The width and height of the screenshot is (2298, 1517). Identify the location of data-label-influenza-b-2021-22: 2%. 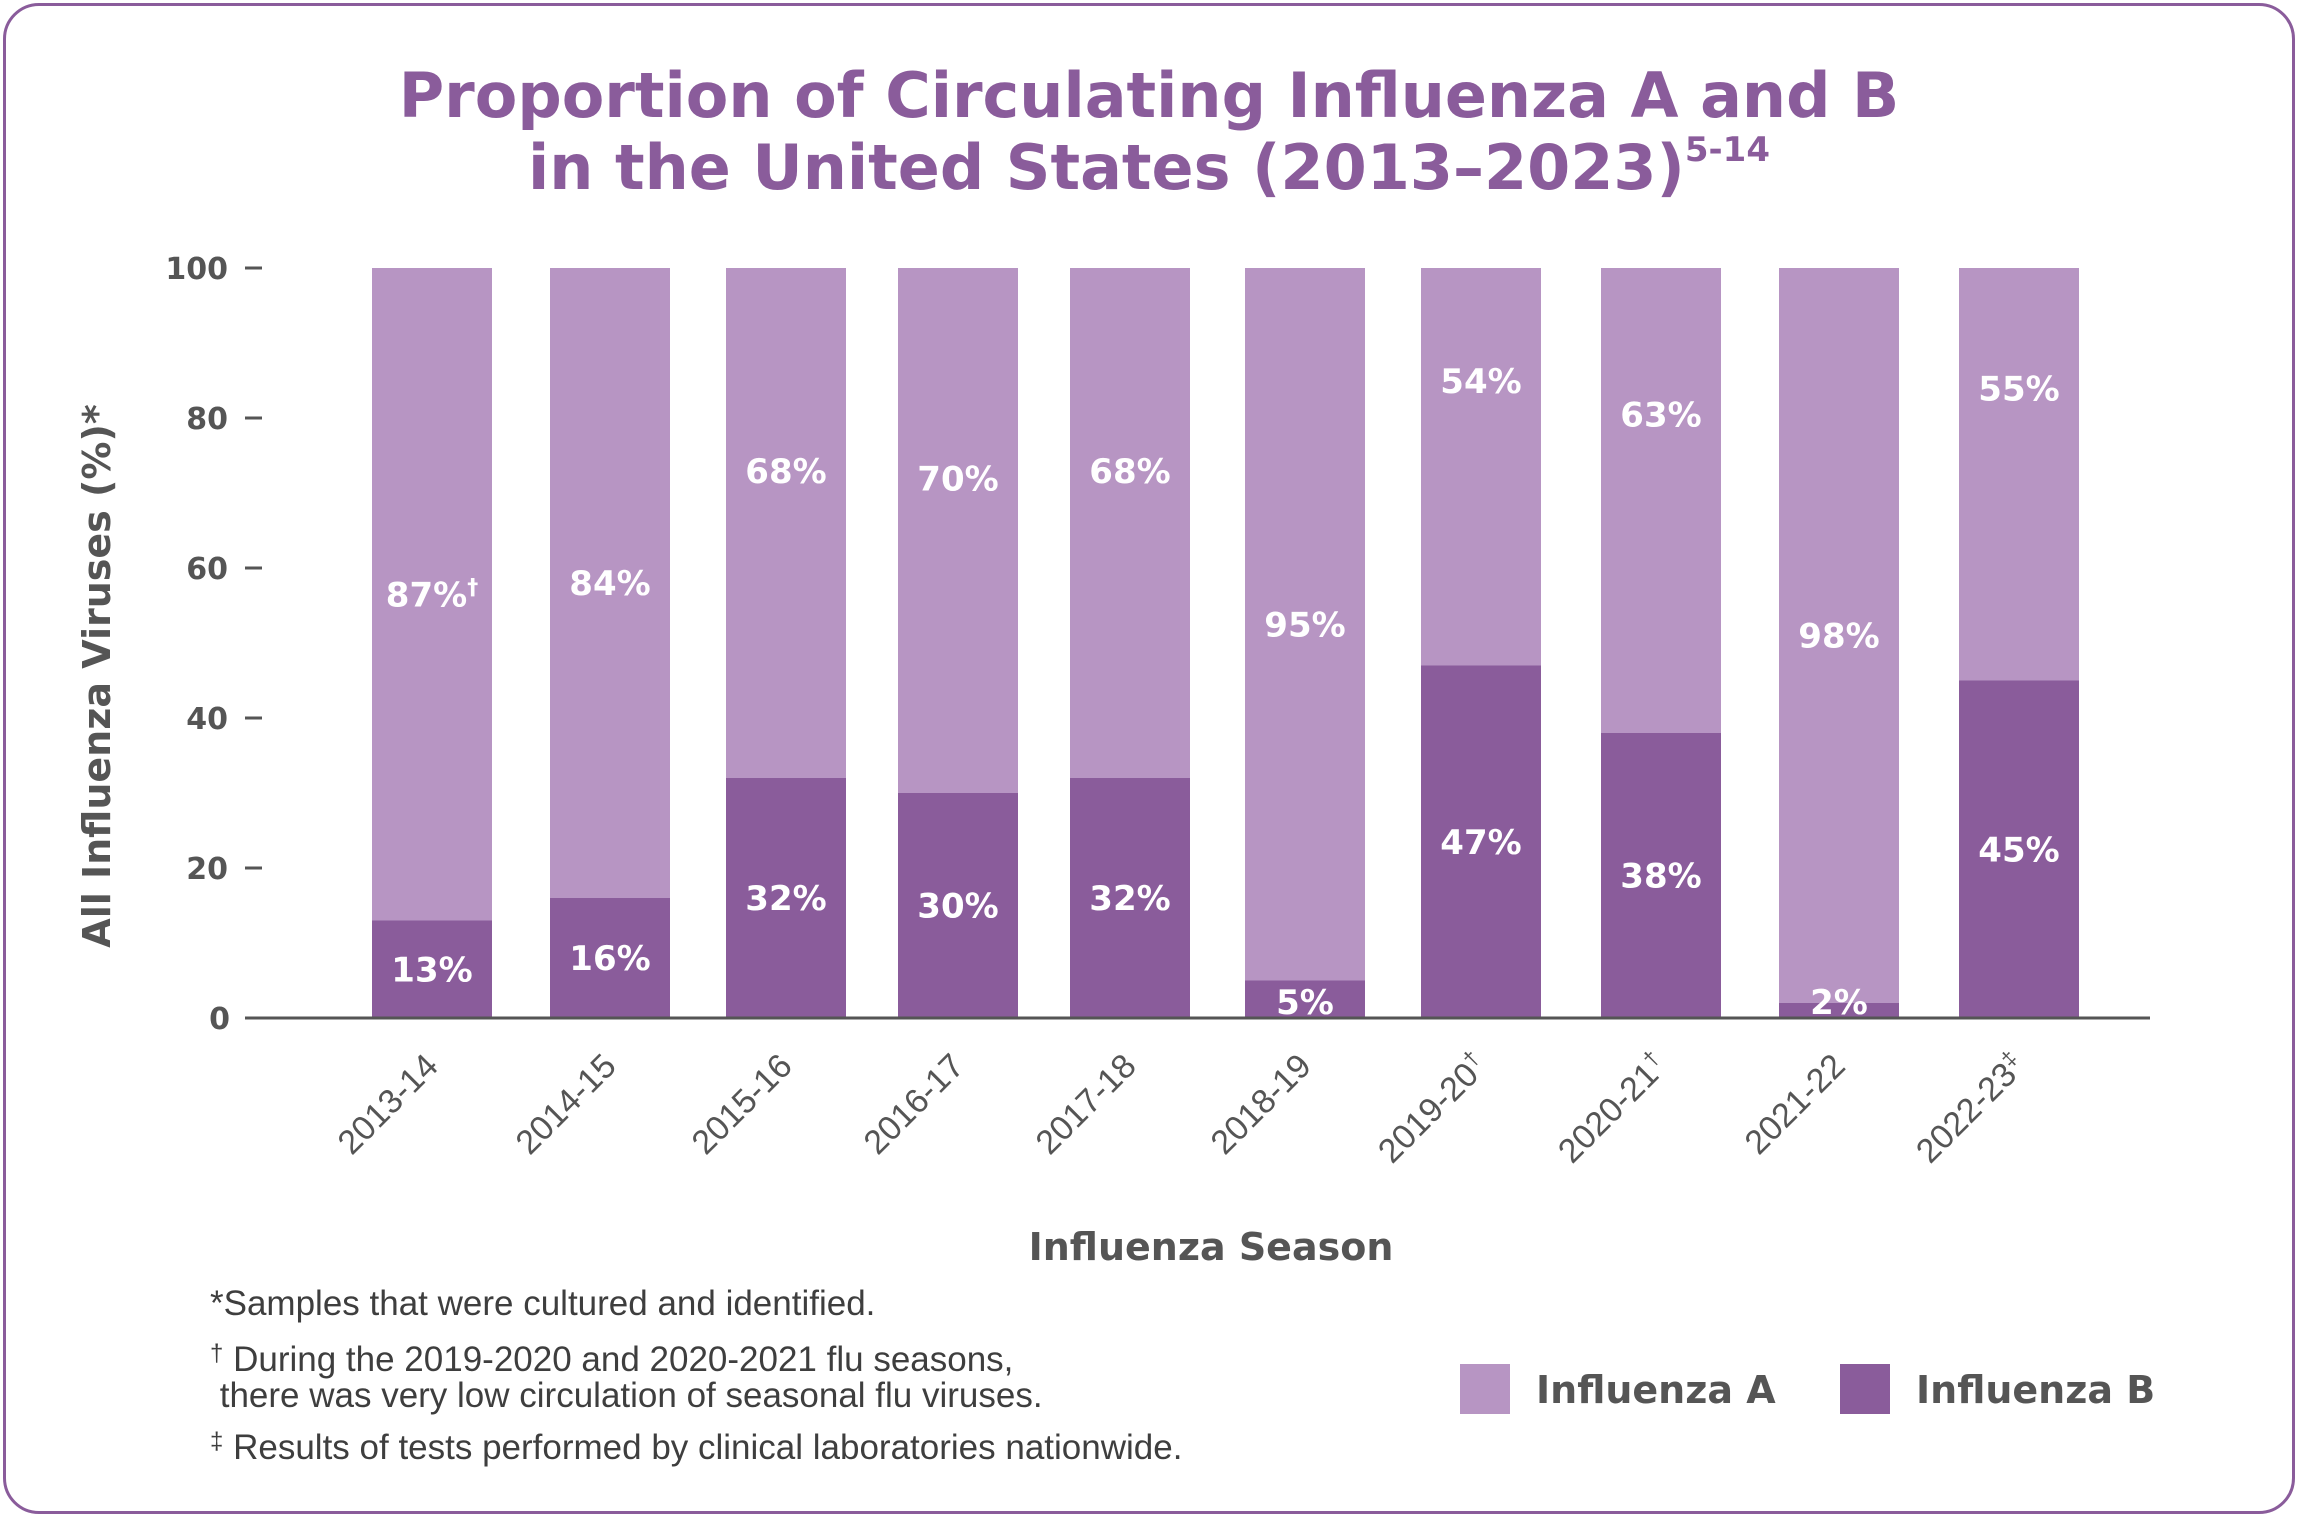
(1839, 1003).